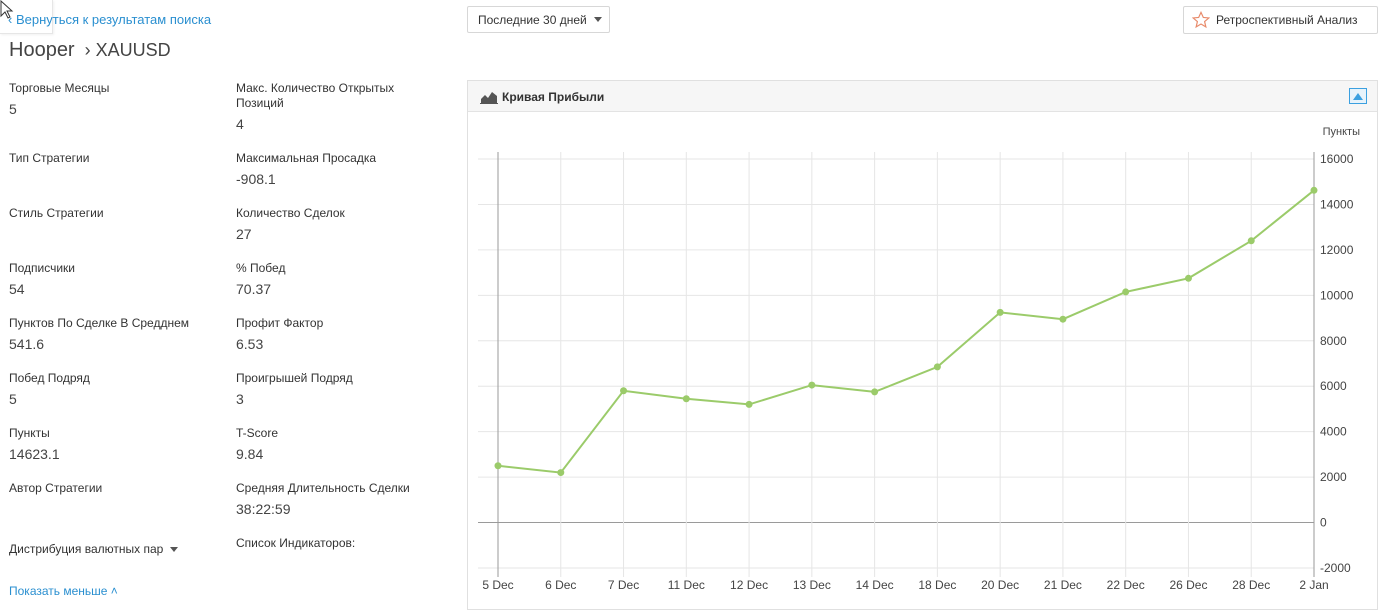 The width and height of the screenshot is (1382, 611). What do you see at coordinates (497, 585) in the screenshot?
I see `x-tick-label: 5 Dec` at bounding box center [497, 585].